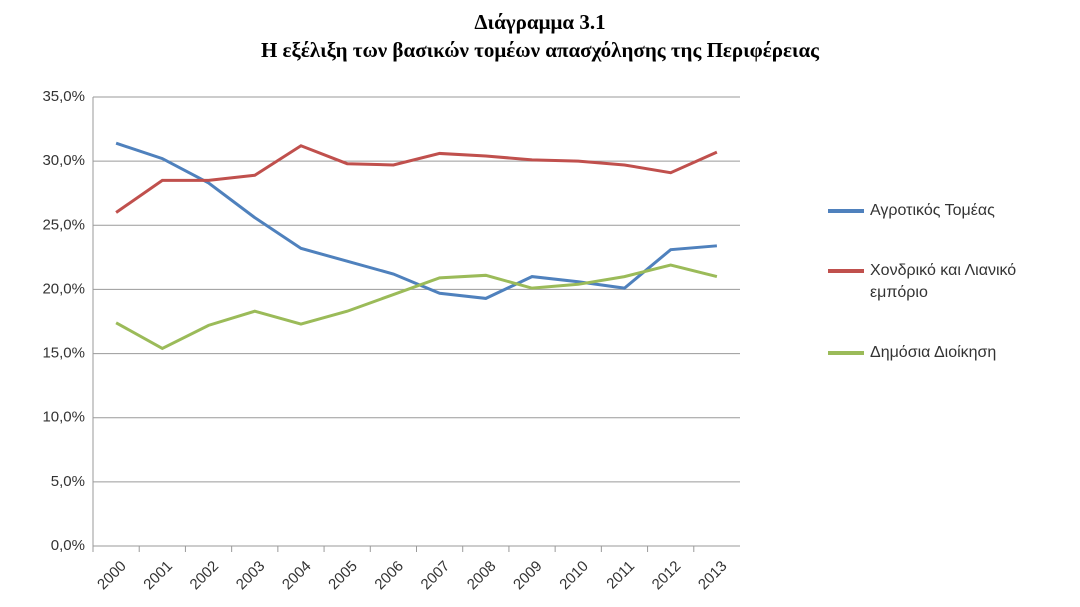 Image resolution: width=1080 pixels, height=607 pixels. Describe the element at coordinates (63, 160) in the screenshot. I see `y-tick-label: 30,0%` at that location.